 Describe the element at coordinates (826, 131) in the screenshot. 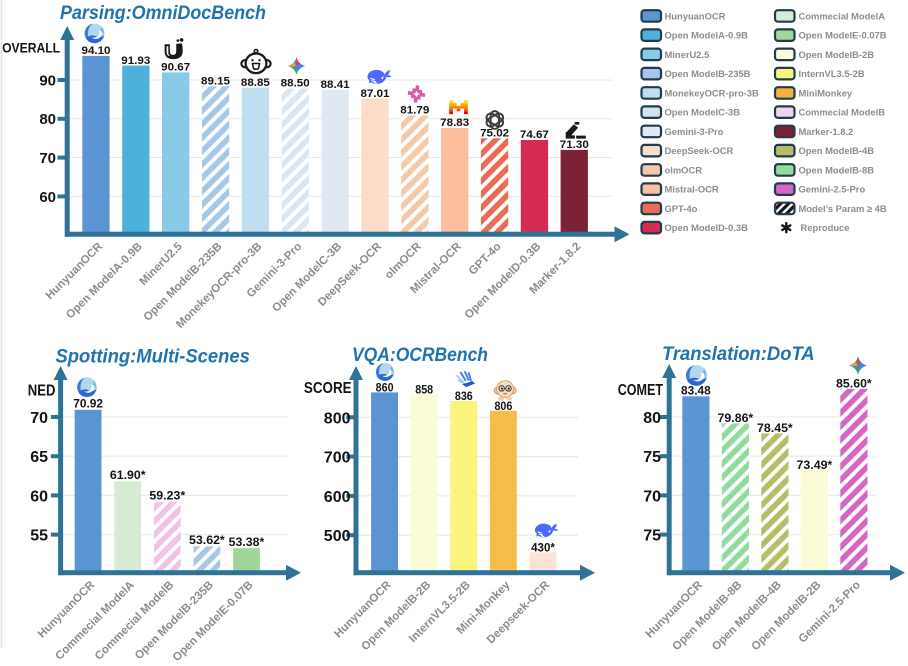

I see `svg-text: Marker-1.8.2` at that location.